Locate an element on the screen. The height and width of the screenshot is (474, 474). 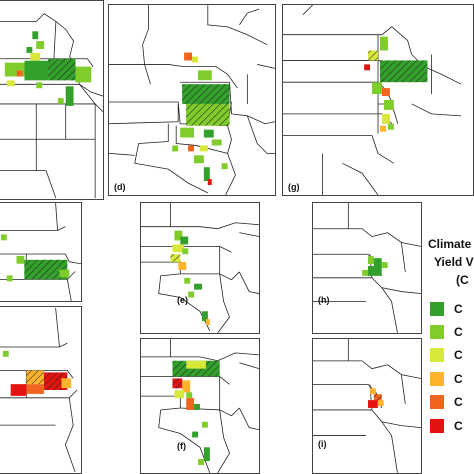
map-d is located at coordinates (192, 100).